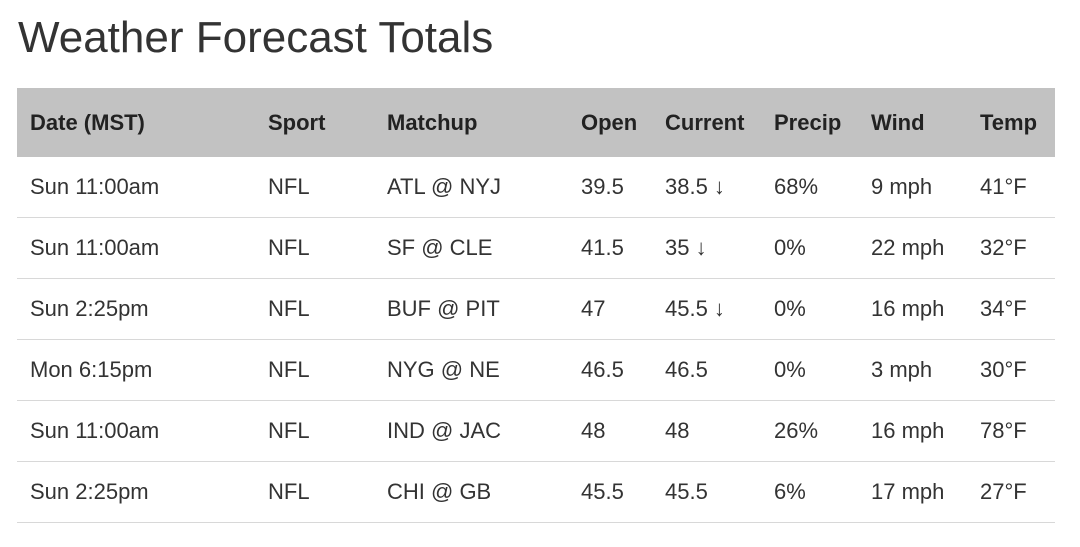 The image size is (1080, 547). I want to click on table-cell: 30°F, so click(1011, 370).